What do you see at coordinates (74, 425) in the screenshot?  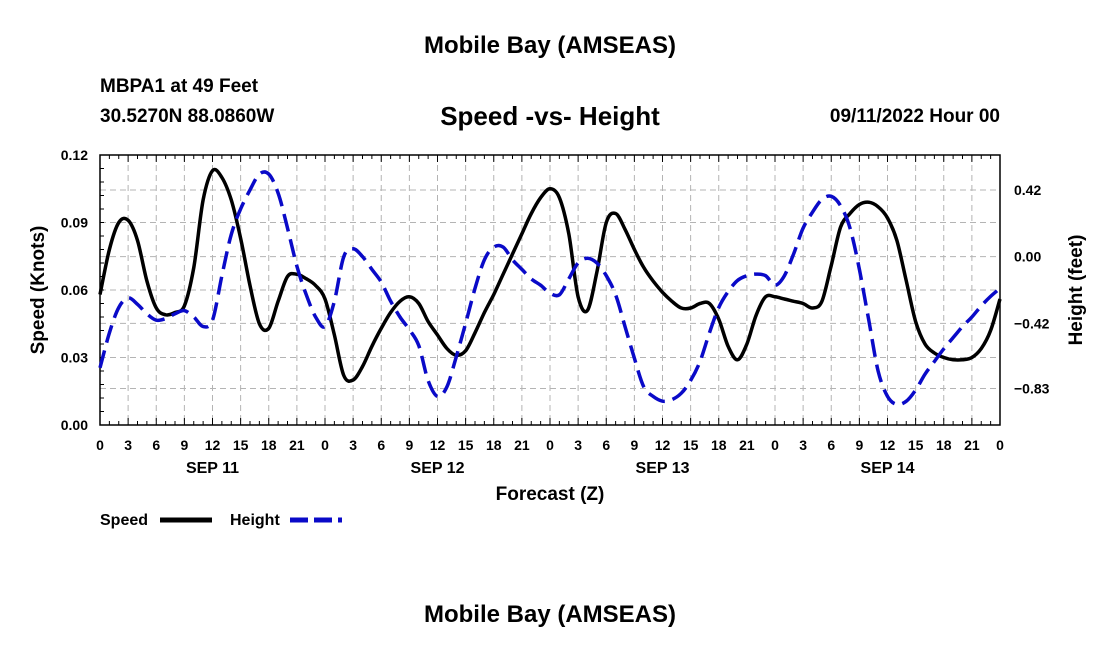 I see `y-tick-label: 0.00` at bounding box center [74, 425].